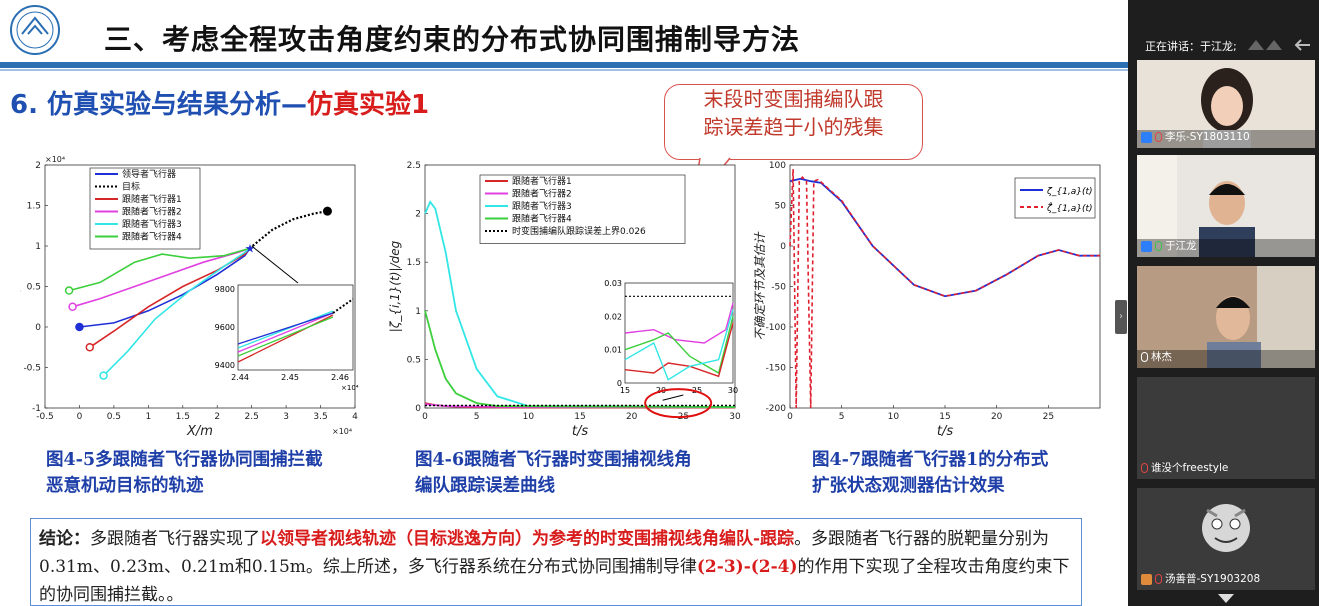 The image size is (1319, 606). I want to click on chart1-xtick-label: 3.5, so click(320, 417).